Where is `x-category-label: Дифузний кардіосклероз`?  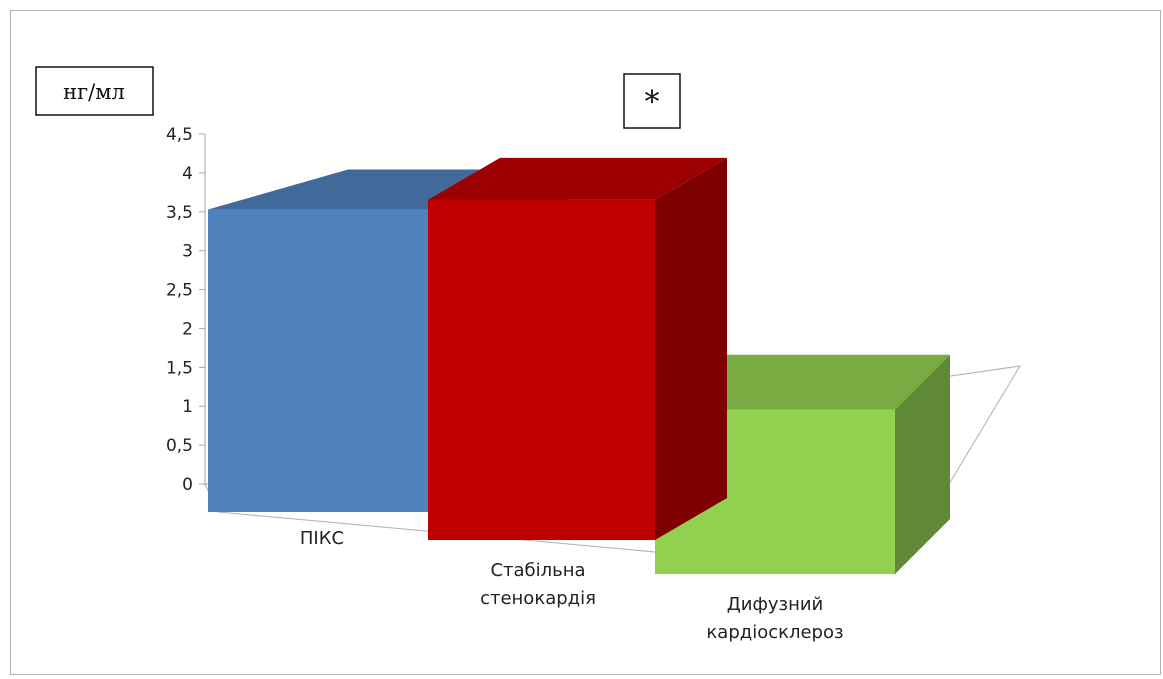
x-category-label: Дифузний кардіосклероз is located at coordinates (774, 618).